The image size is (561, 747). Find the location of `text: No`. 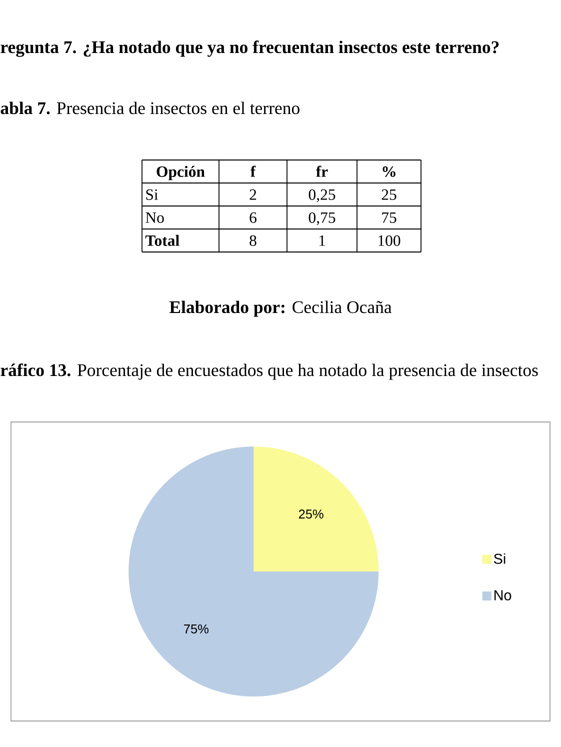

text: No is located at coordinates (155, 217).